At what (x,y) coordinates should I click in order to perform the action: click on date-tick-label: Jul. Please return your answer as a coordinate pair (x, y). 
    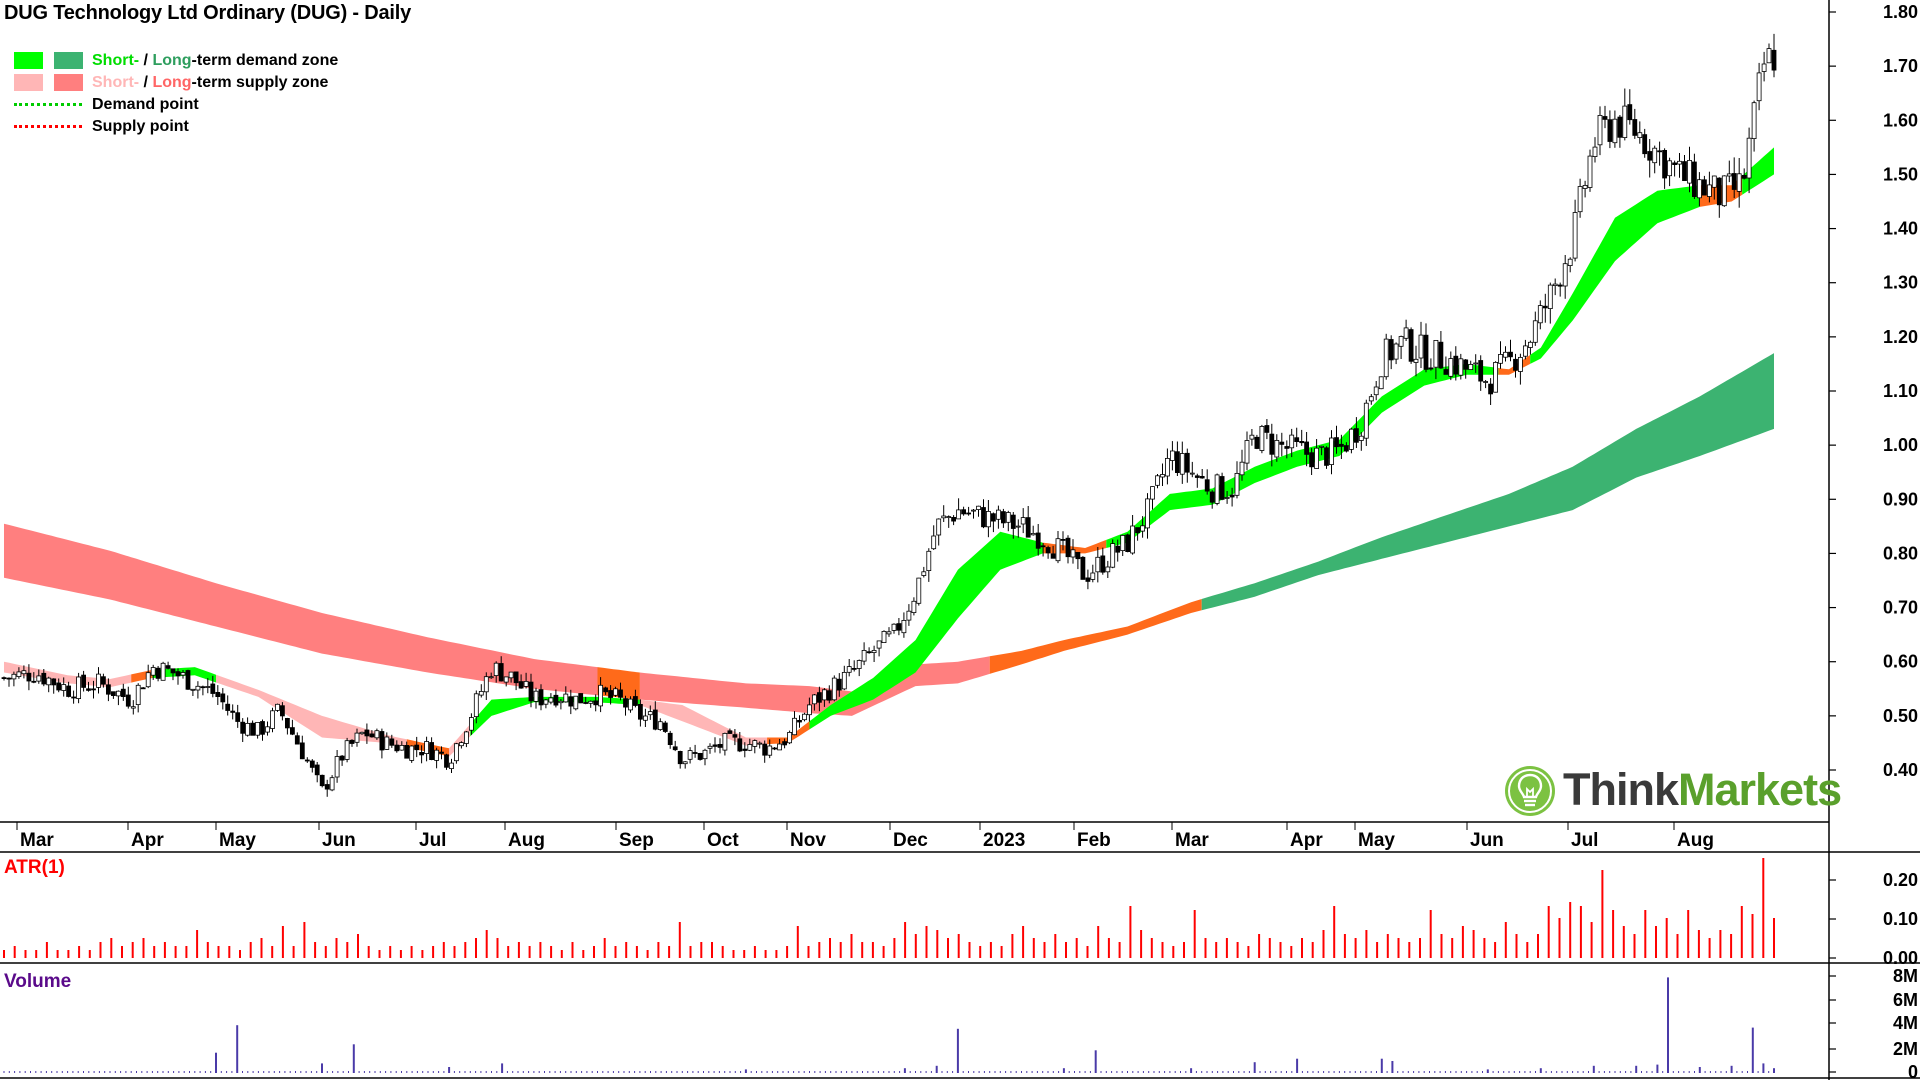
    Looking at the image, I should click on (1584, 840).